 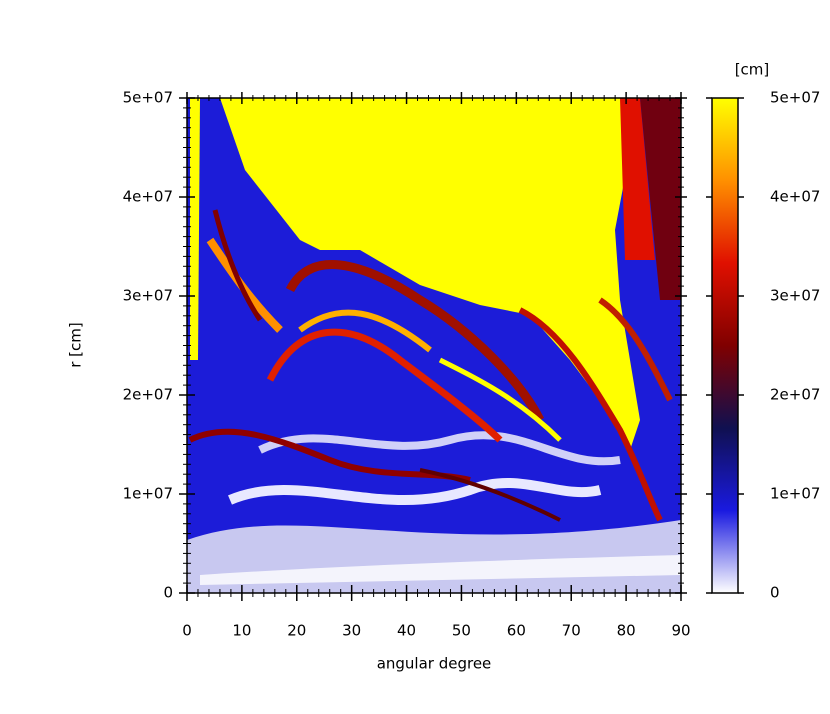 What do you see at coordinates (168, 593) in the screenshot?
I see `y-tick-label: 0` at bounding box center [168, 593].